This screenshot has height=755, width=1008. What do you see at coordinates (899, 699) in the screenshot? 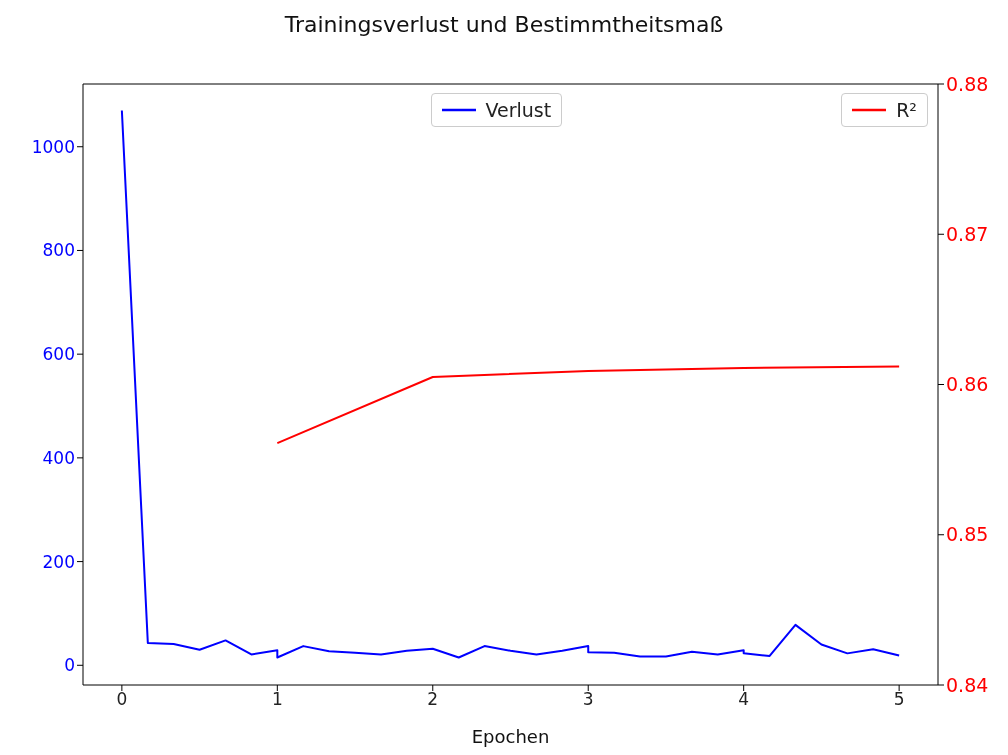
I see `x-tick-label: 5` at bounding box center [899, 699].